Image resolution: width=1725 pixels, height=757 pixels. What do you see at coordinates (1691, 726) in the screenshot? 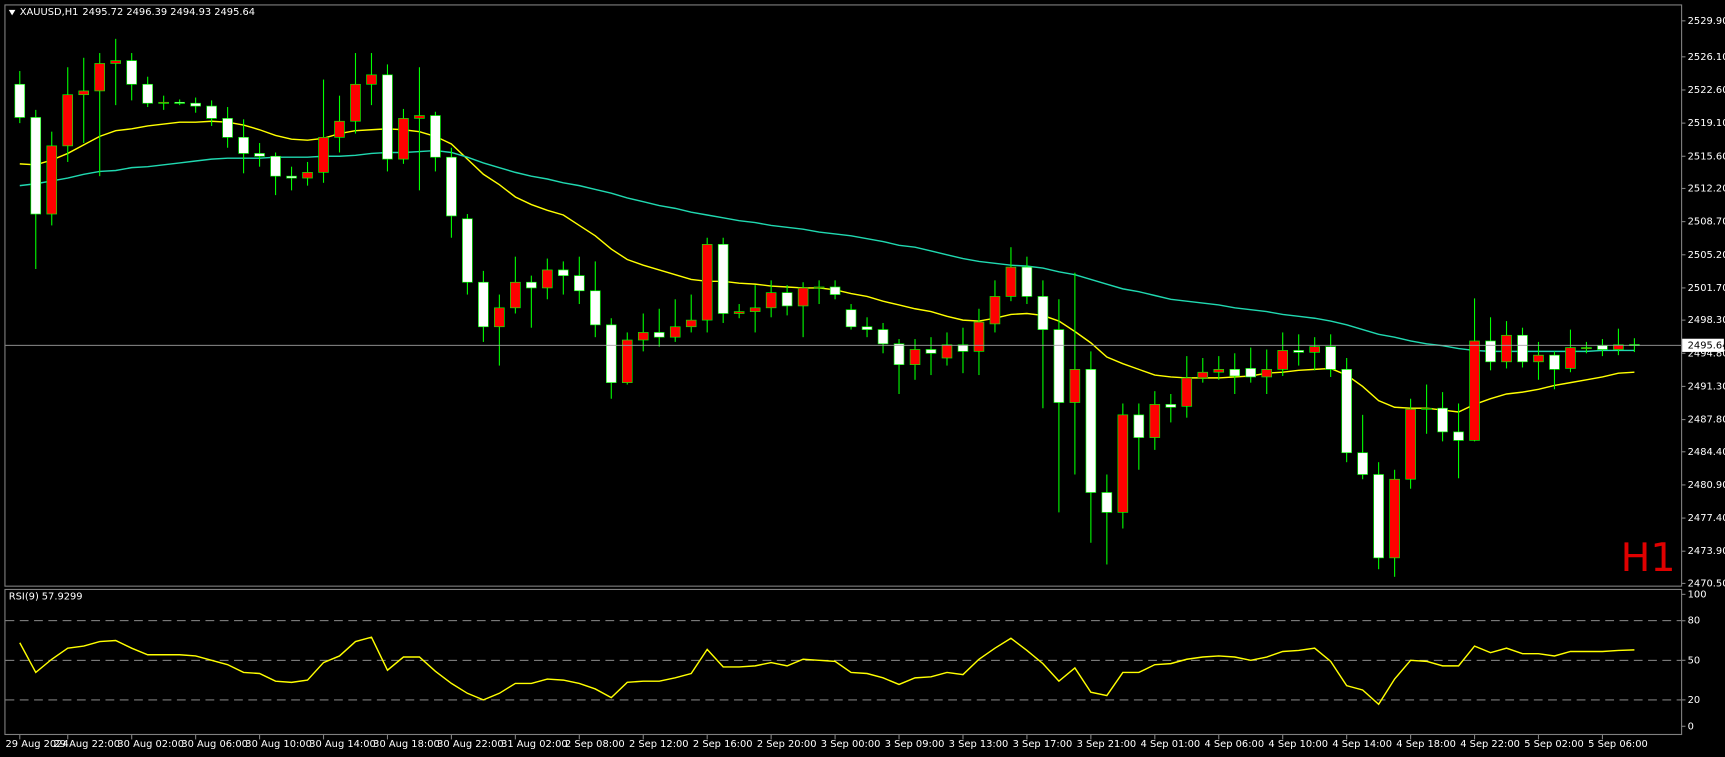
I see `y-tick-label: 0` at bounding box center [1691, 726].